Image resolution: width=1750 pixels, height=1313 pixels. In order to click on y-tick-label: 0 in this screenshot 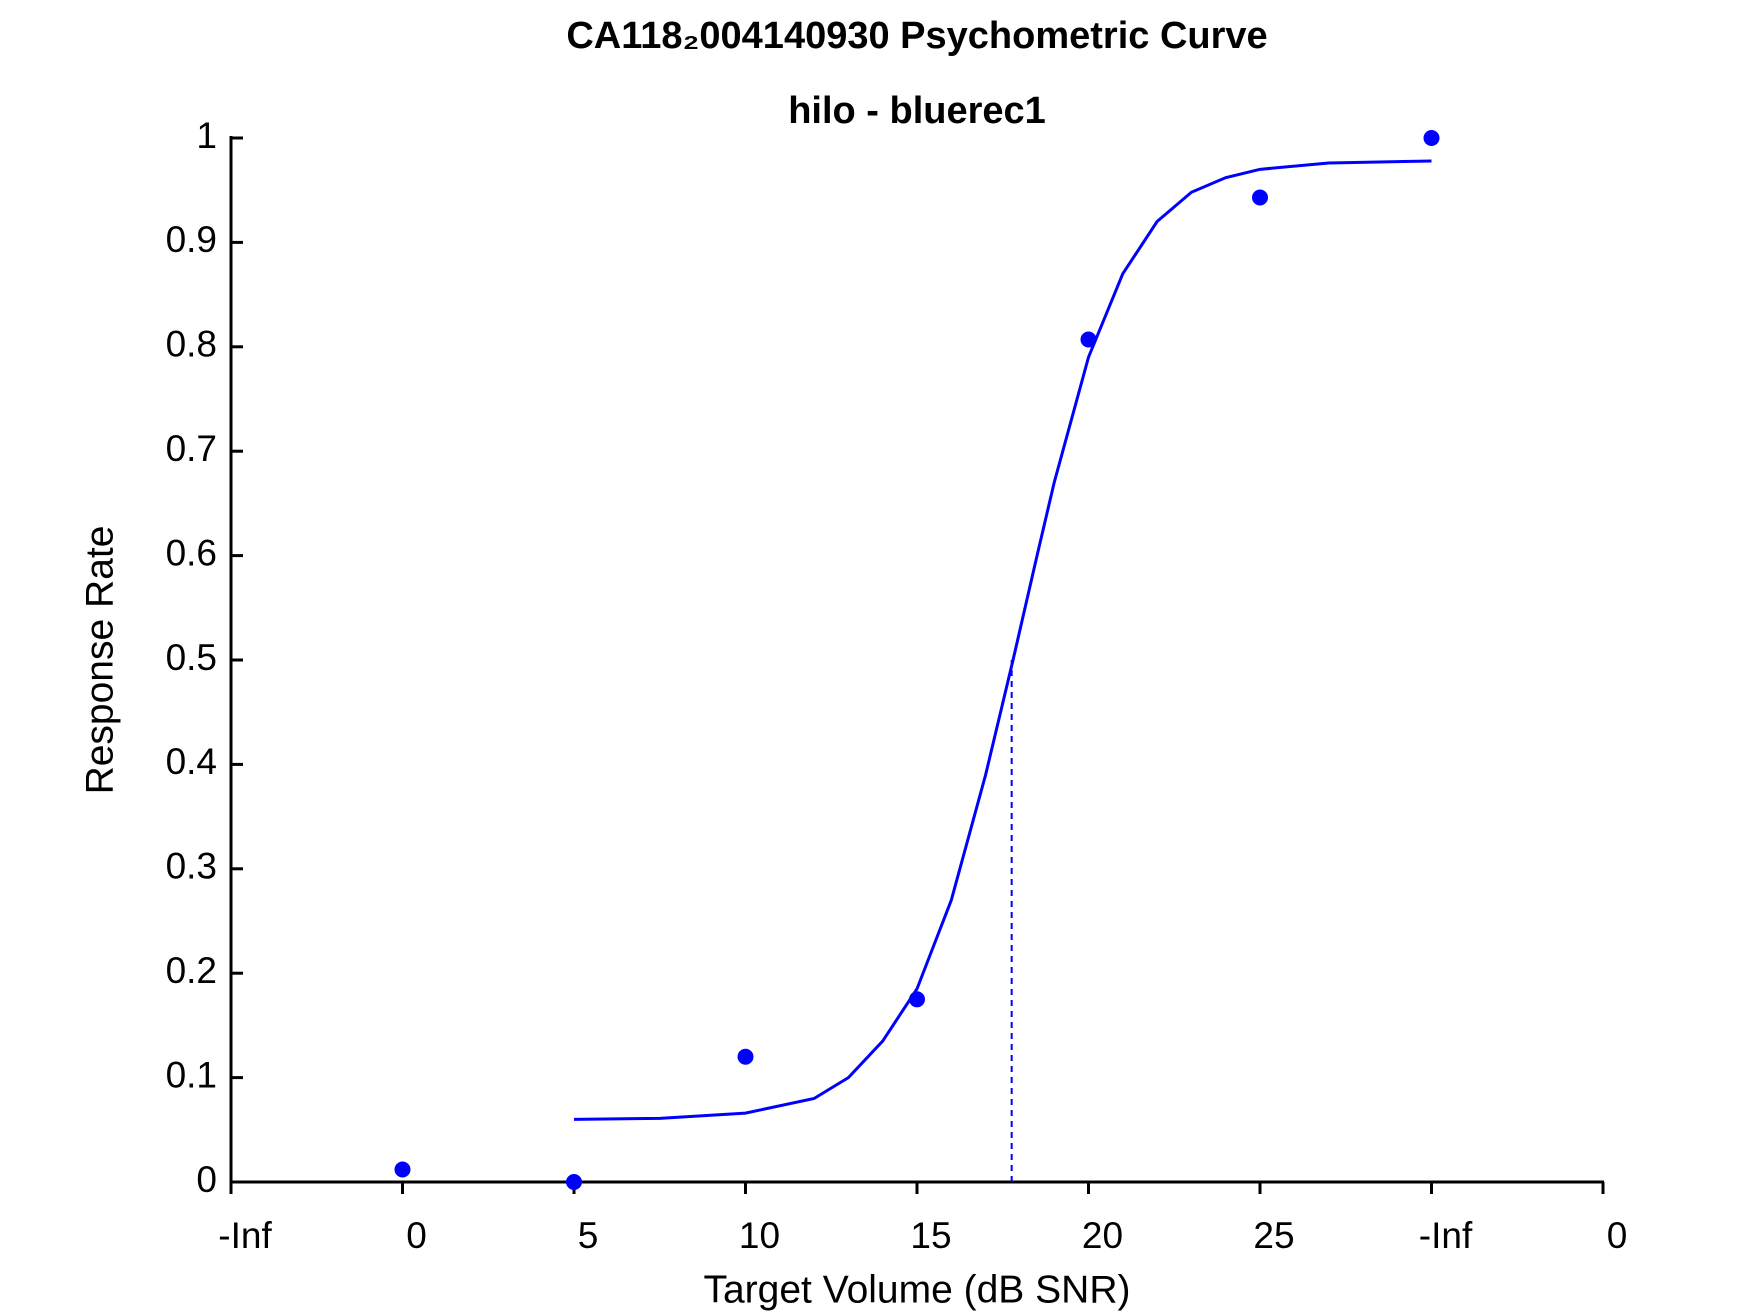, I will do `click(206, 1179)`.